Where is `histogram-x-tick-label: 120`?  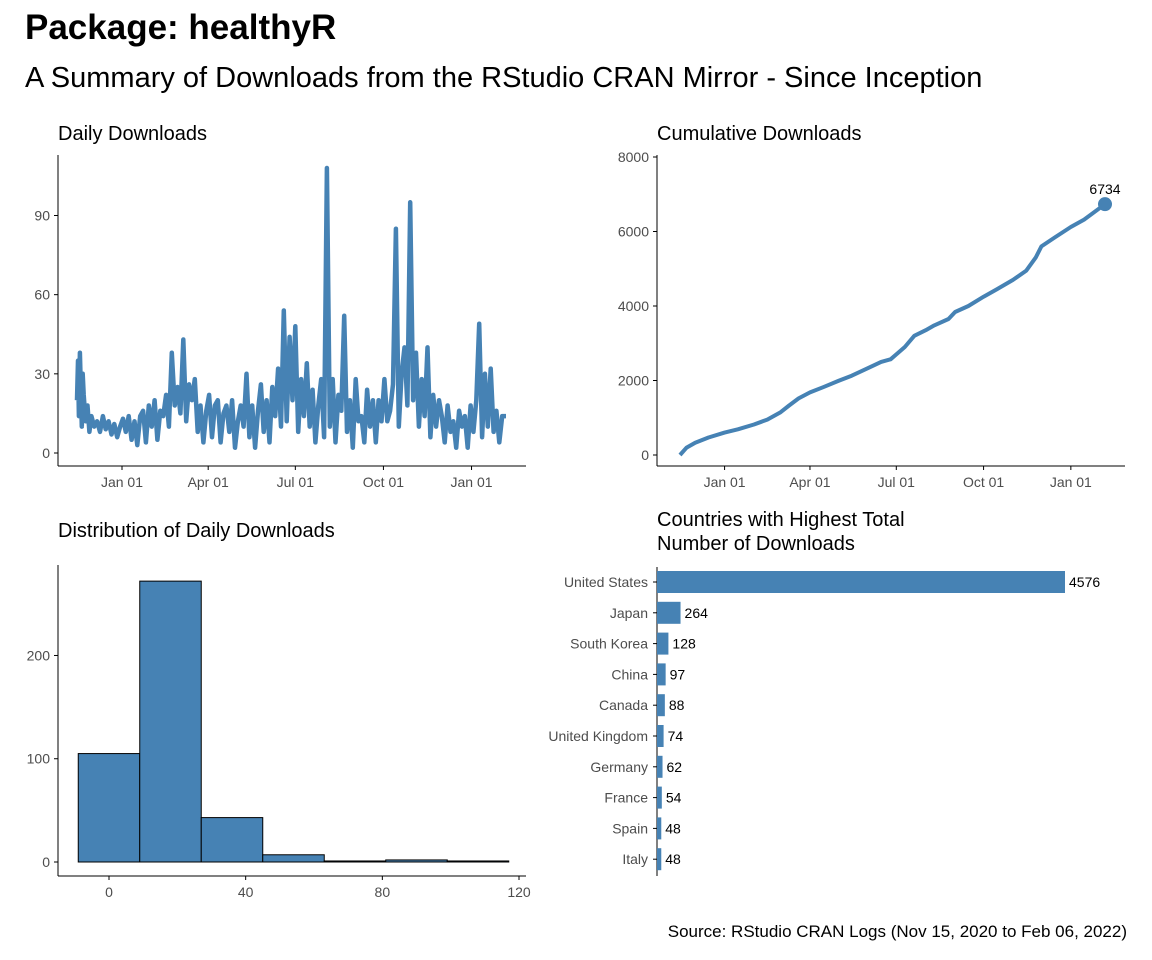
histogram-x-tick-label: 120 is located at coordinates (519, 892).